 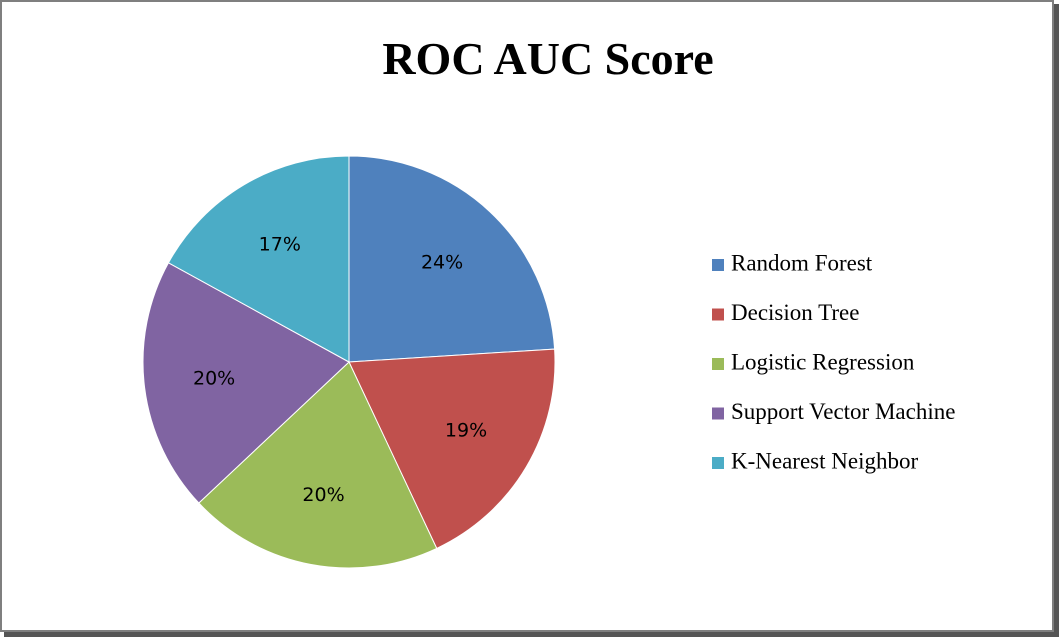 What do you see at coordinates (795, 312) in the screenshot?
I see `legend-label: Decision Tree` at bounding box center [795, 312].